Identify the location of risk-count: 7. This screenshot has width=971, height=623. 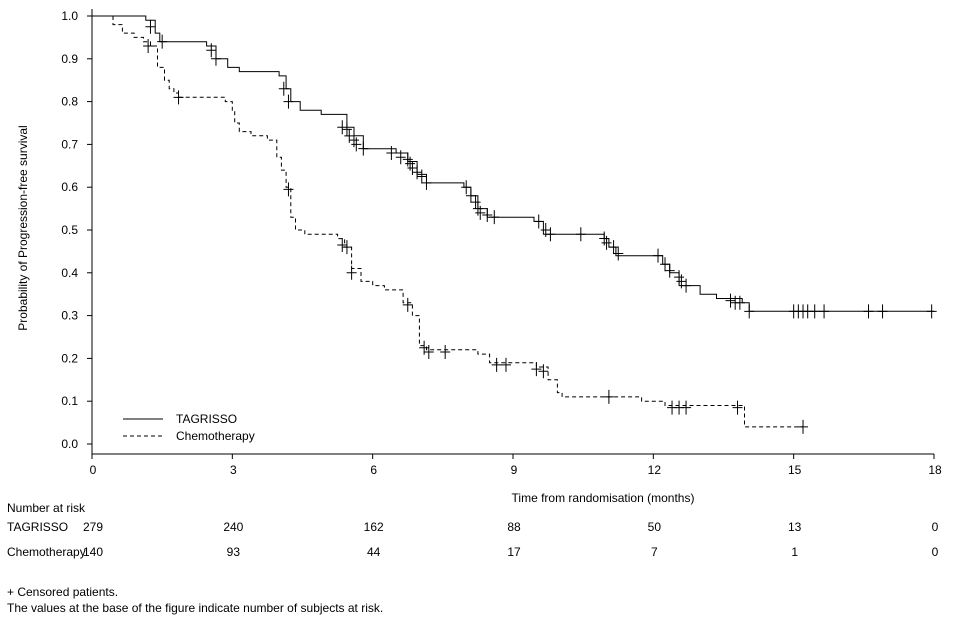
(654, 552).